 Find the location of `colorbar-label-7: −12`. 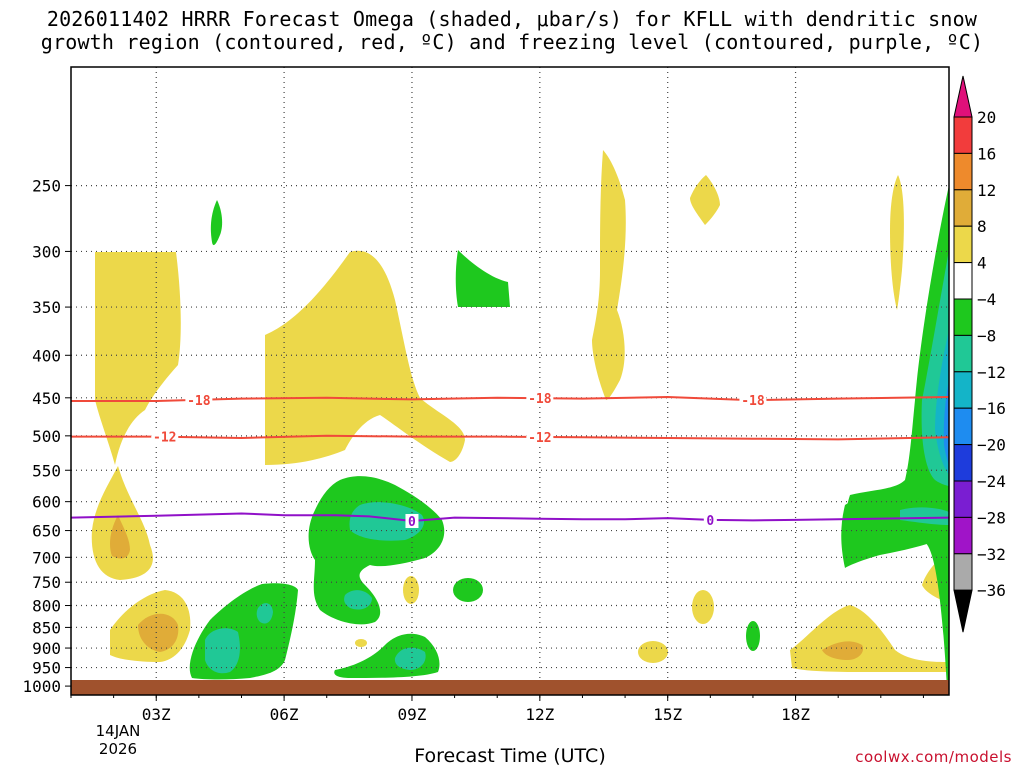

colorbar-label-7: −12 is located at coordinates (991, 372).